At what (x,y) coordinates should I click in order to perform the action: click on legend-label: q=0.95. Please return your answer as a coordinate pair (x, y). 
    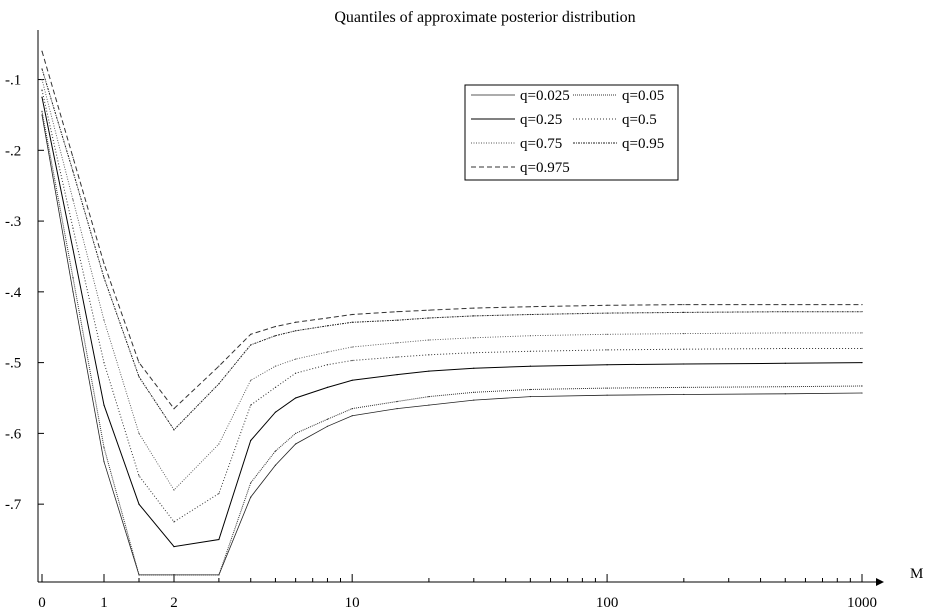
    Looking at the image, I should click on (643, 144).